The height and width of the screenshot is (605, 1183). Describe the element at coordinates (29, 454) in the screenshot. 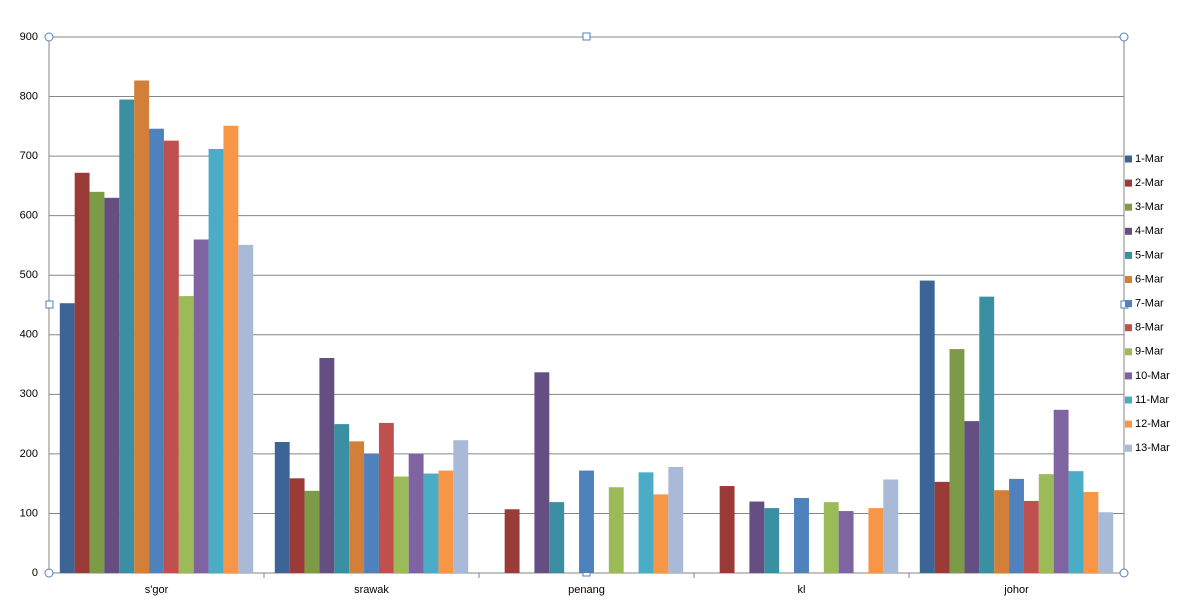

I see `y-tick-label: 200` at that location.